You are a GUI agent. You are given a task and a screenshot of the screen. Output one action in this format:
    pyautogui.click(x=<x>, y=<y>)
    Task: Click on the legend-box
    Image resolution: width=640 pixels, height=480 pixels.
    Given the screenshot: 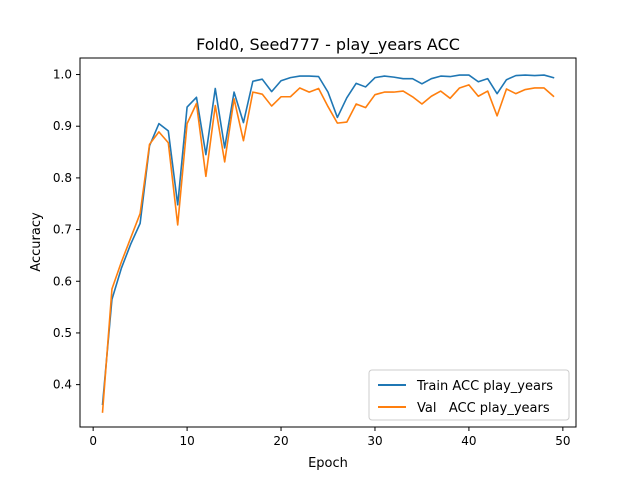 What is the action you would take?
    pyautogui.click(x=469, y=395)
    